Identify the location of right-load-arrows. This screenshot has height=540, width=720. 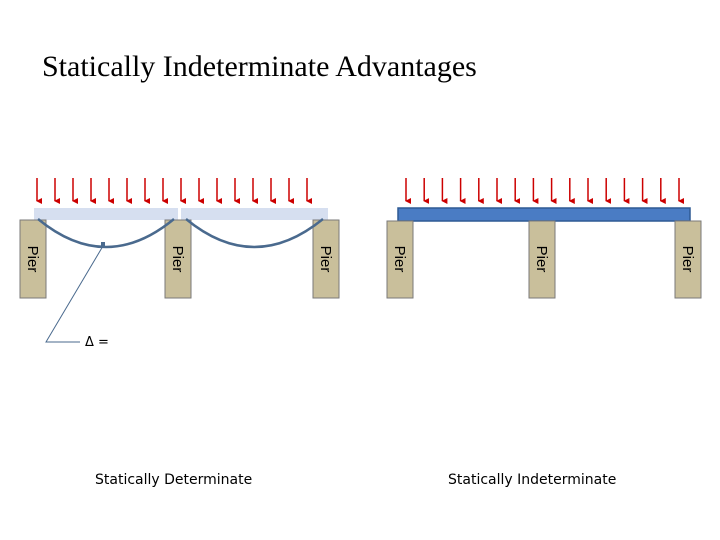
(544, 191).